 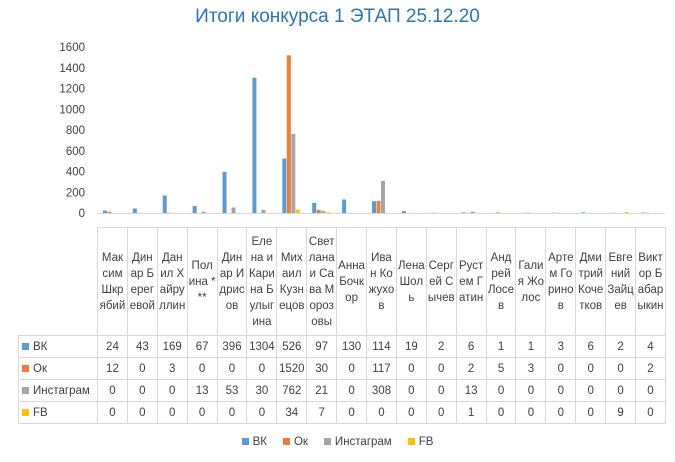 I want to click on category-label: Полина ***, so click(x=202, y=281).